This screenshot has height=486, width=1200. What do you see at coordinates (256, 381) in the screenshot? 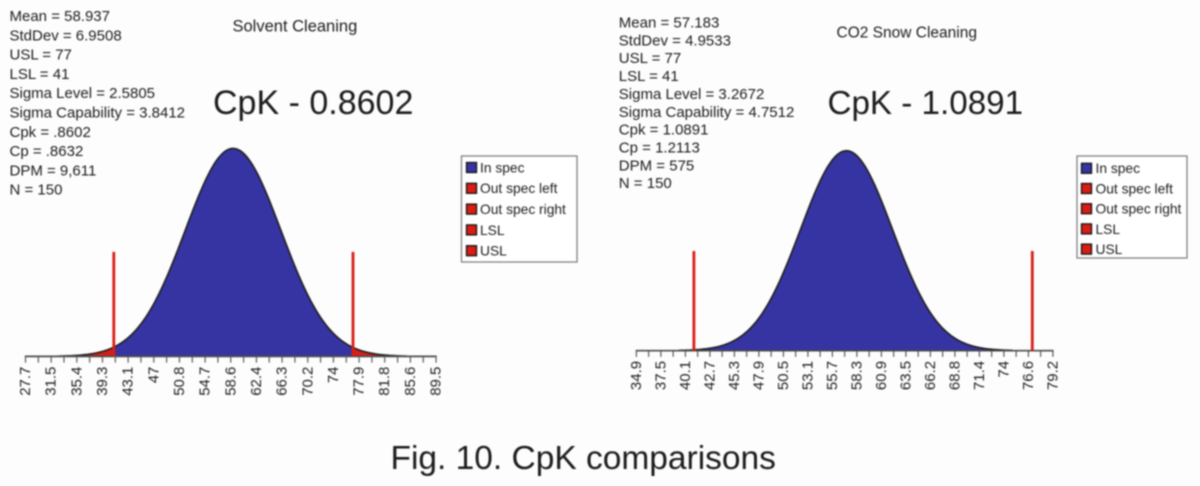
I see `svg-text: 62.4` at bounding box center [256, 381].